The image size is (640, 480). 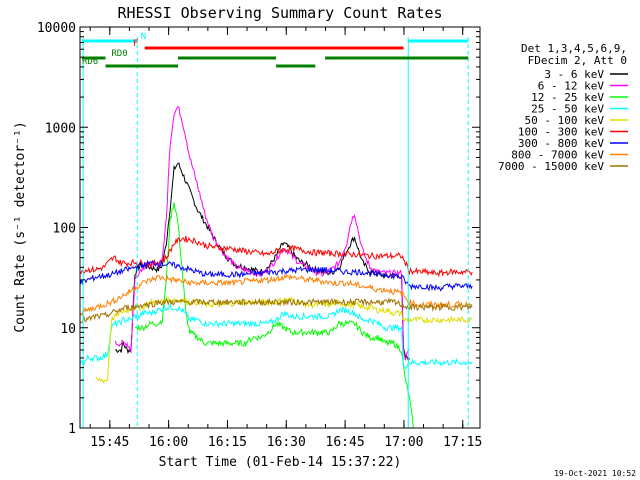 I want to click on x-tick-label-4: 16:45, so click(x=345, y=442).